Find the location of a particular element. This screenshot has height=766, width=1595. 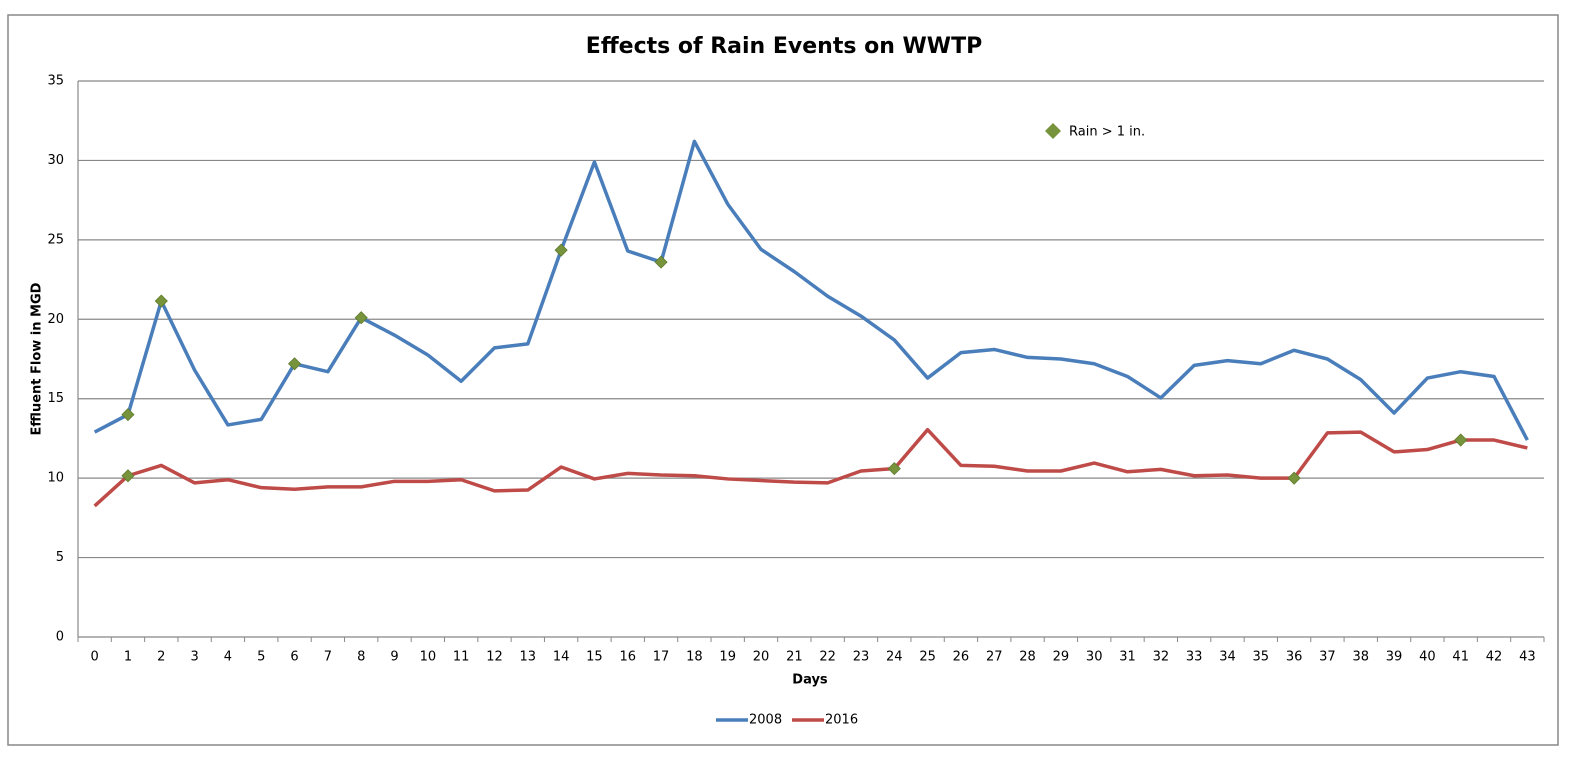

y-tick-label: 20 is located at coordinates (55, 319).